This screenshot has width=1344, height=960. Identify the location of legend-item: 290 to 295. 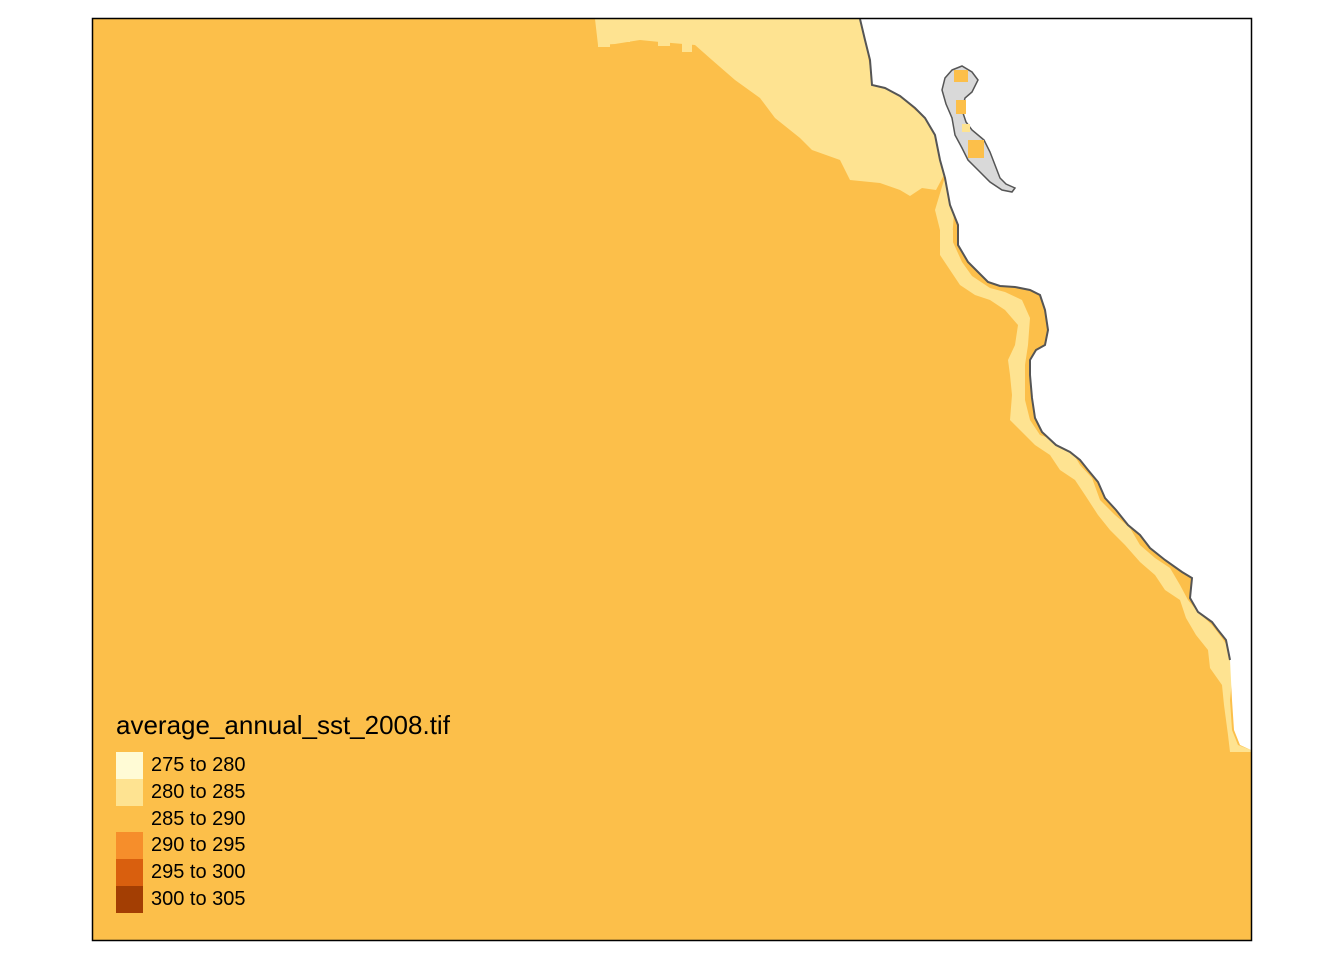
(283, 846).